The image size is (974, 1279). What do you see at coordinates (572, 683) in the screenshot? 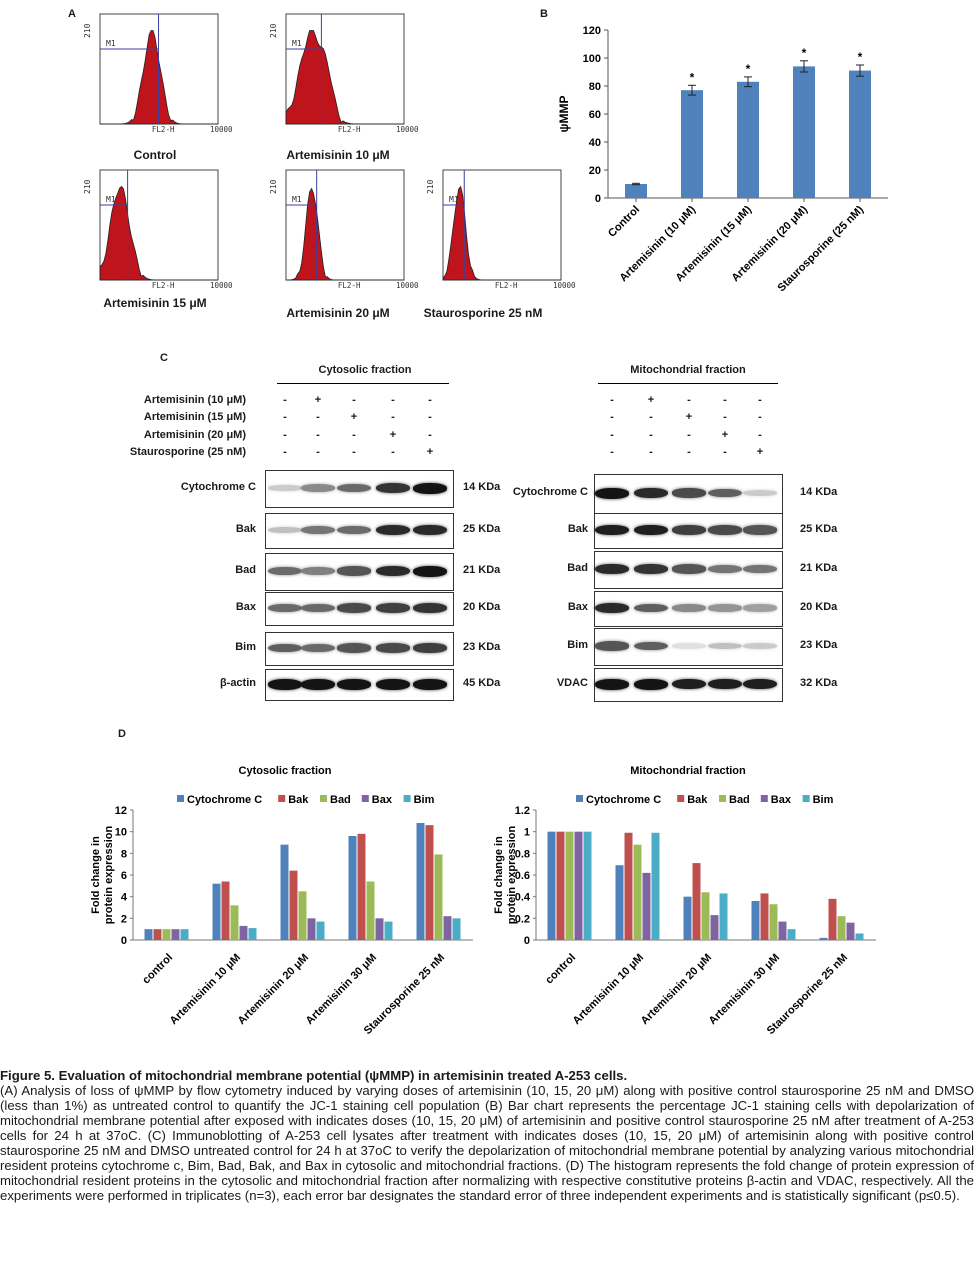
I see `protein-label: VDAC` at bounding box center [572, 683].